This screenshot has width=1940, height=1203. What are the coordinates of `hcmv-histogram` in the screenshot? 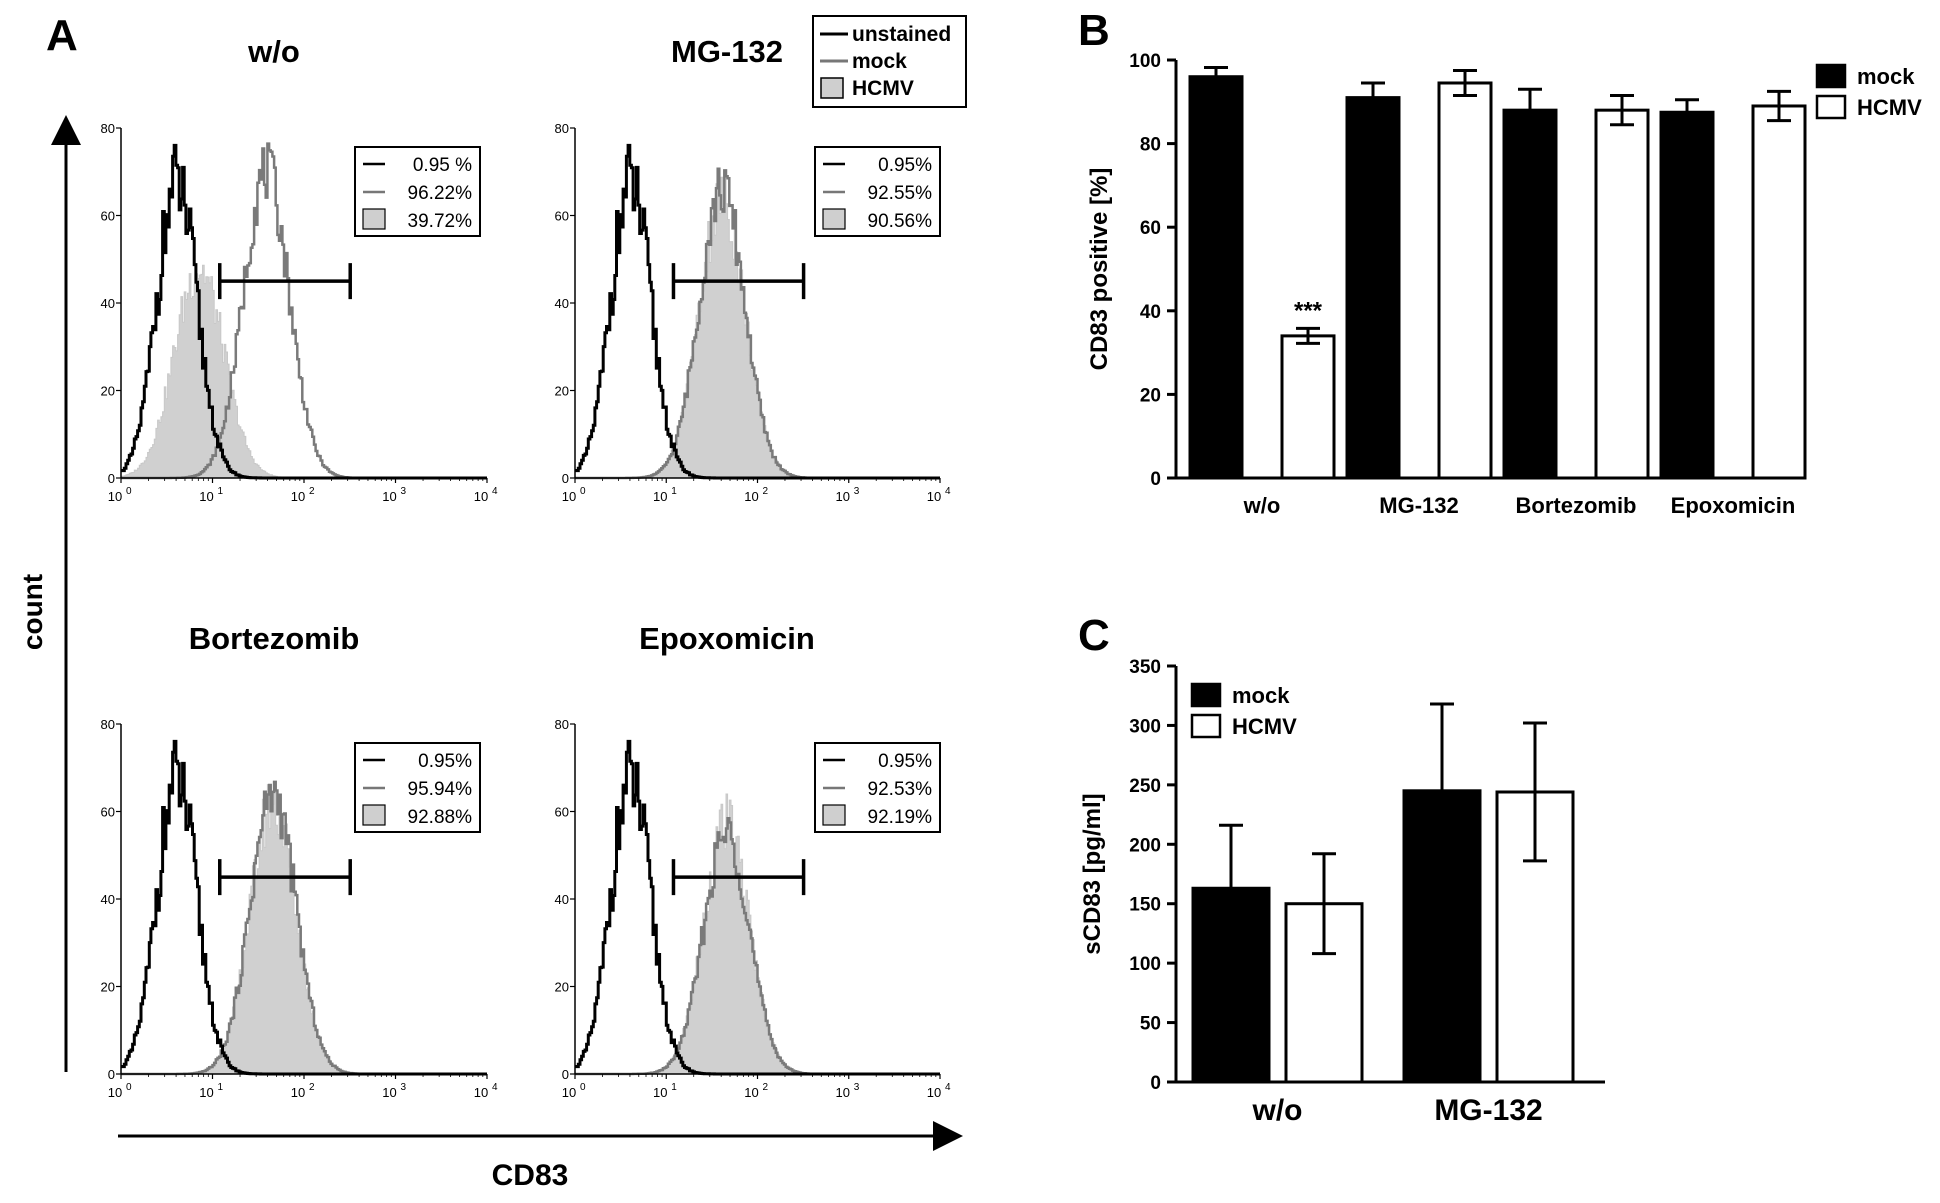 It's located at (757, 934).